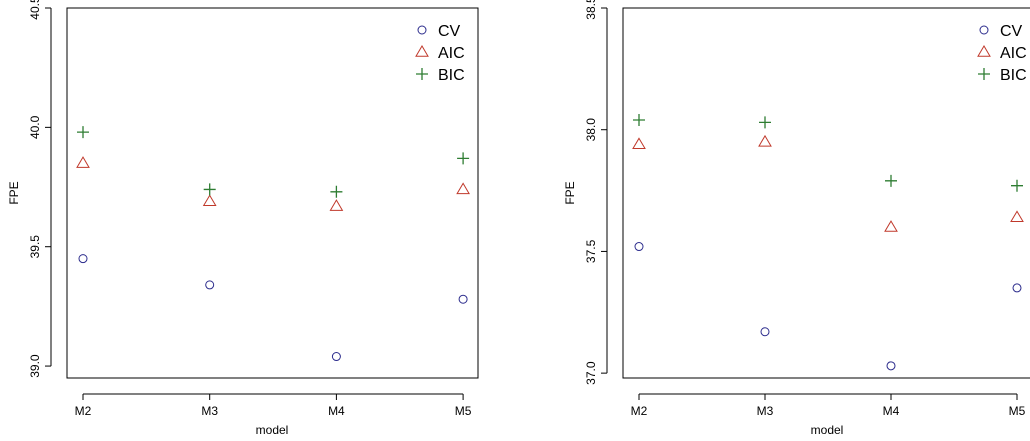 The height and width of the screenshot is (441, 1030). What do you see at coordinates (35, 10) in the screenshot?
I see `y-tick-label: 40.5` at bounding box center [35, 10].